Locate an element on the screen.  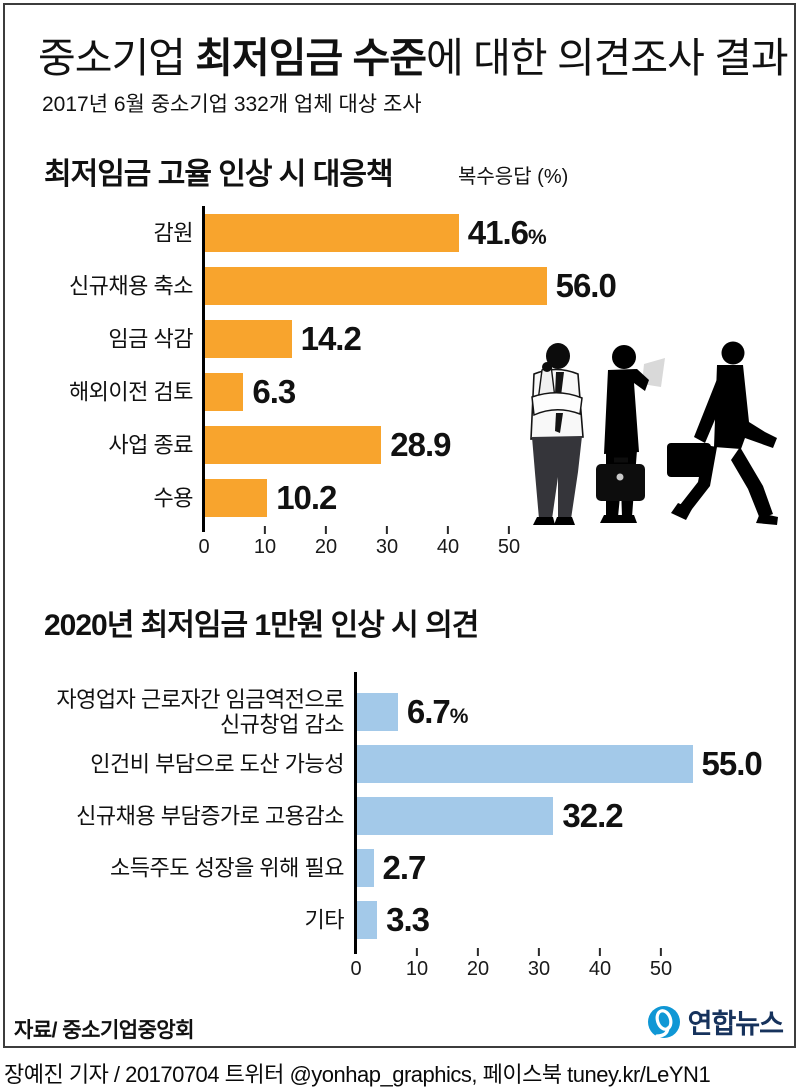
walking-man-figure is located at coordinates (722, 433).